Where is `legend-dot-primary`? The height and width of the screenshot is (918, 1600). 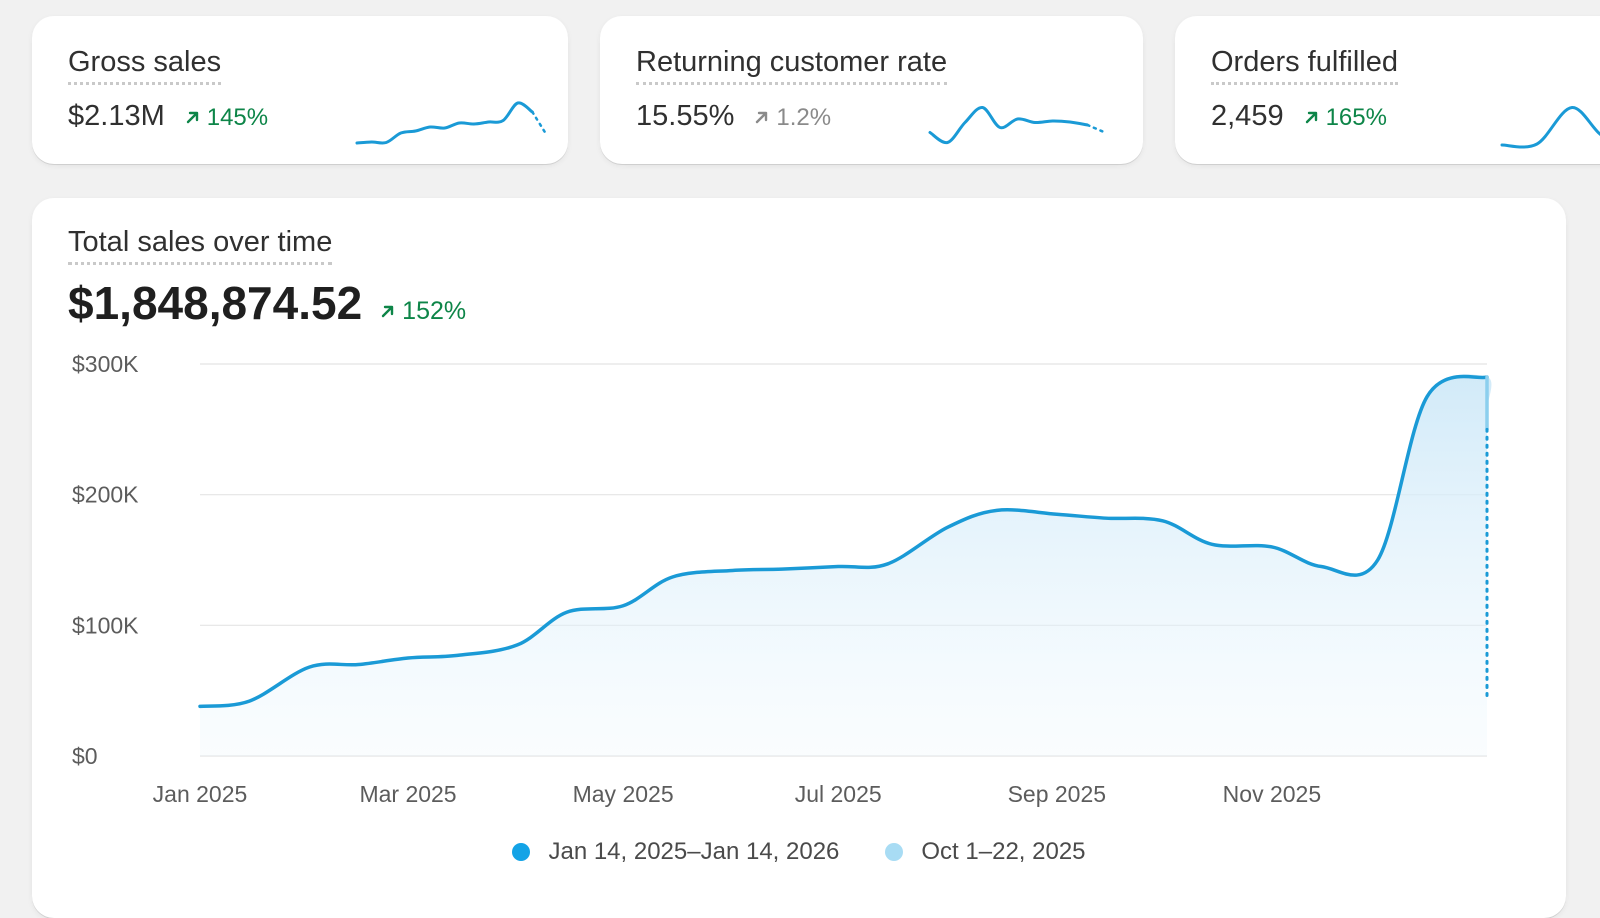 legend-dot-primary is located at coordinates (521, 852).